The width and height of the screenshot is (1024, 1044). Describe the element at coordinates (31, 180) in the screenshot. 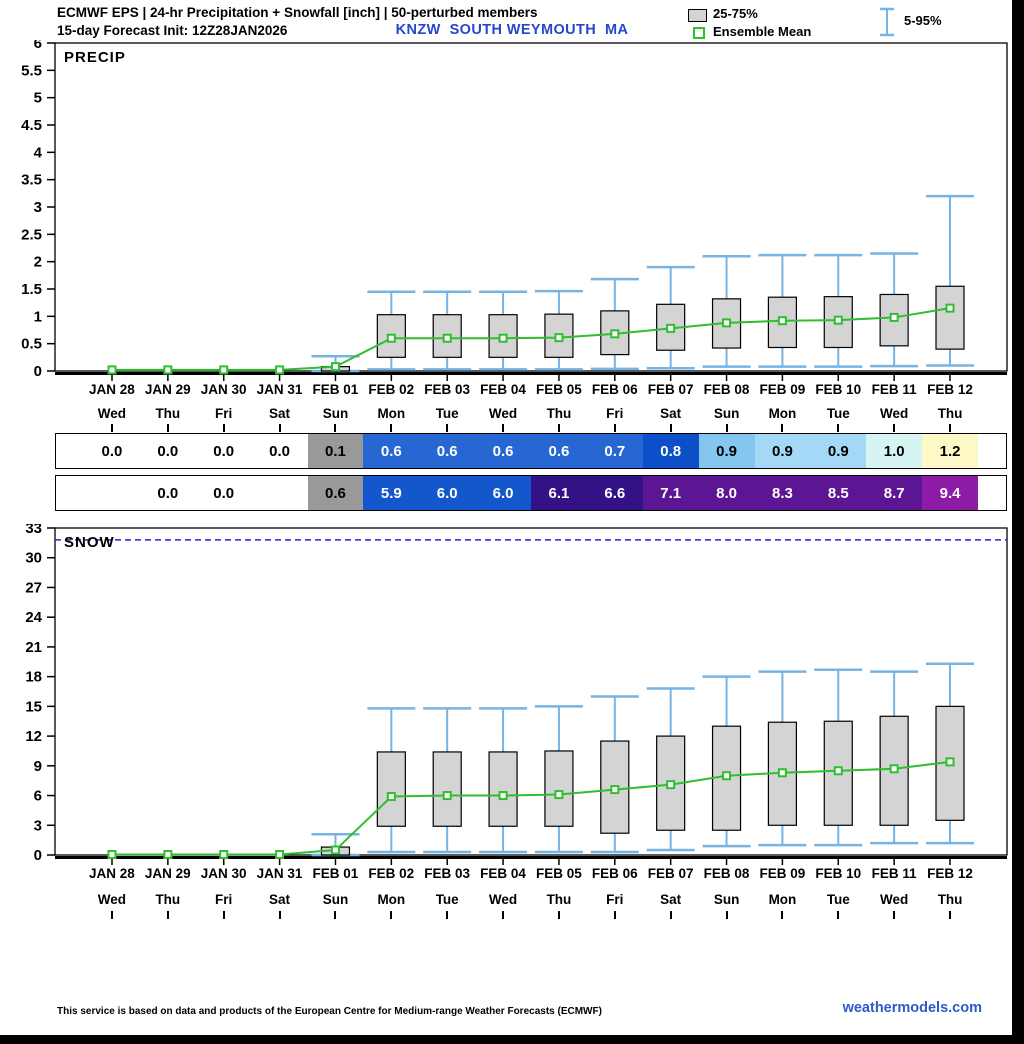

I see `y-tick-label: 3.5` at that location.